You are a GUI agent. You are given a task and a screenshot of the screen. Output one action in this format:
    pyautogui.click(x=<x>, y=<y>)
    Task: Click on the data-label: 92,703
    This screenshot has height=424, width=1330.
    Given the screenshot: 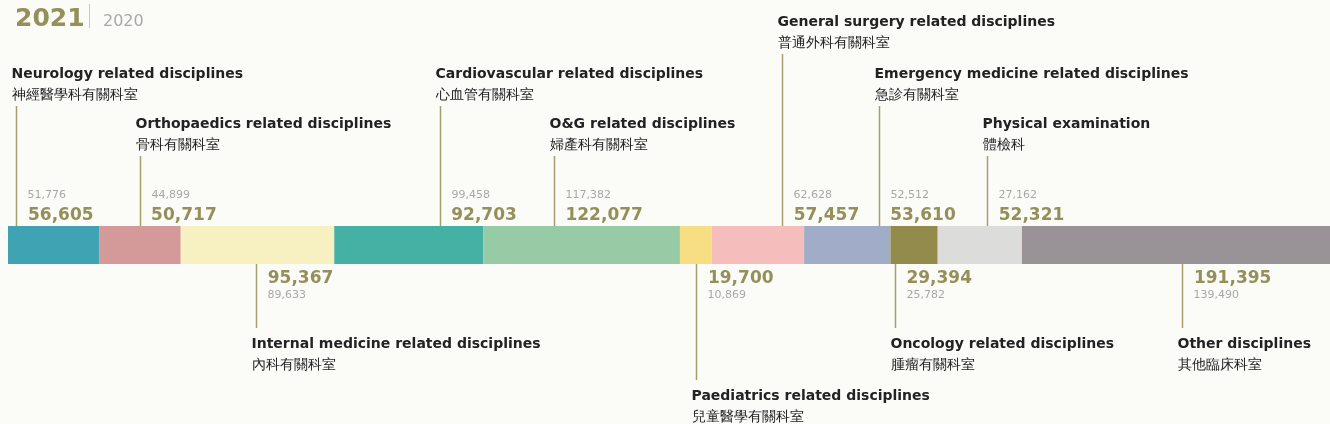 What is the action you would take?
    pyautogui.click(x=484, y=213)
    